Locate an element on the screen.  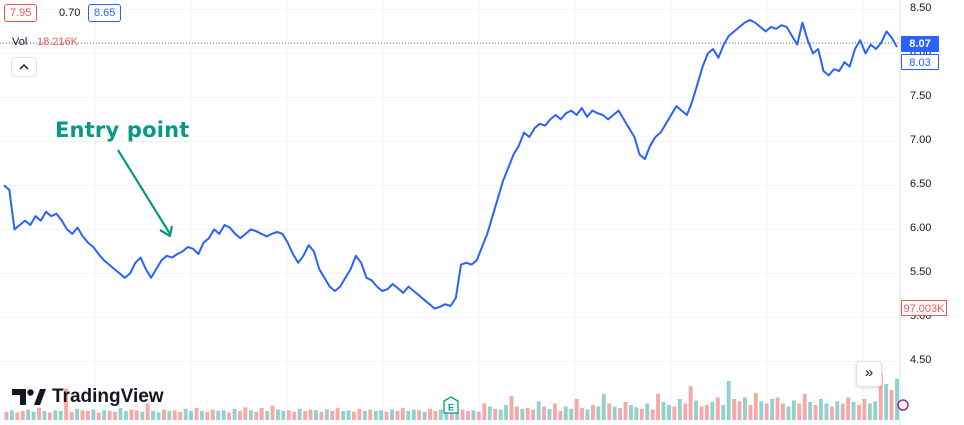
scroll-to-realtime-button: » is located at coordinates (869, 374).